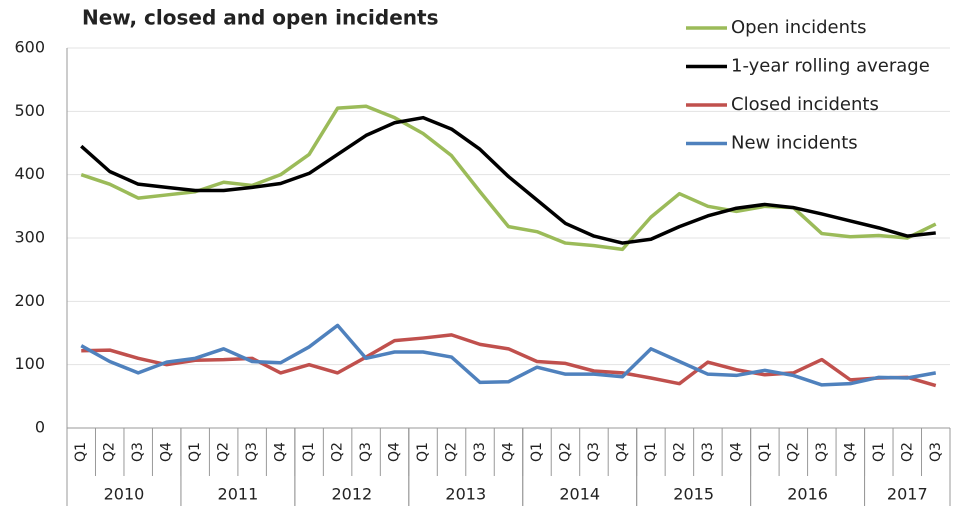 The height and width of the screenshot is (506, 954). Describe the element at coordinates (260, 18) in the screenshot. I see `chart-title: New, closed and open incidents` at that location.